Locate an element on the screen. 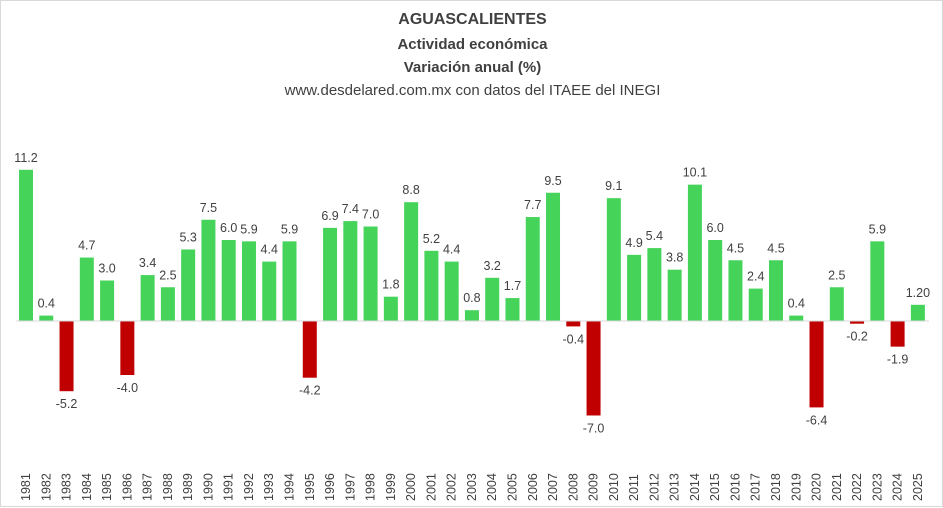 Image resolution: width=943 pixels, height=508 pixels. data-label-2015: 6.0 is located at coordinates (714, 228).